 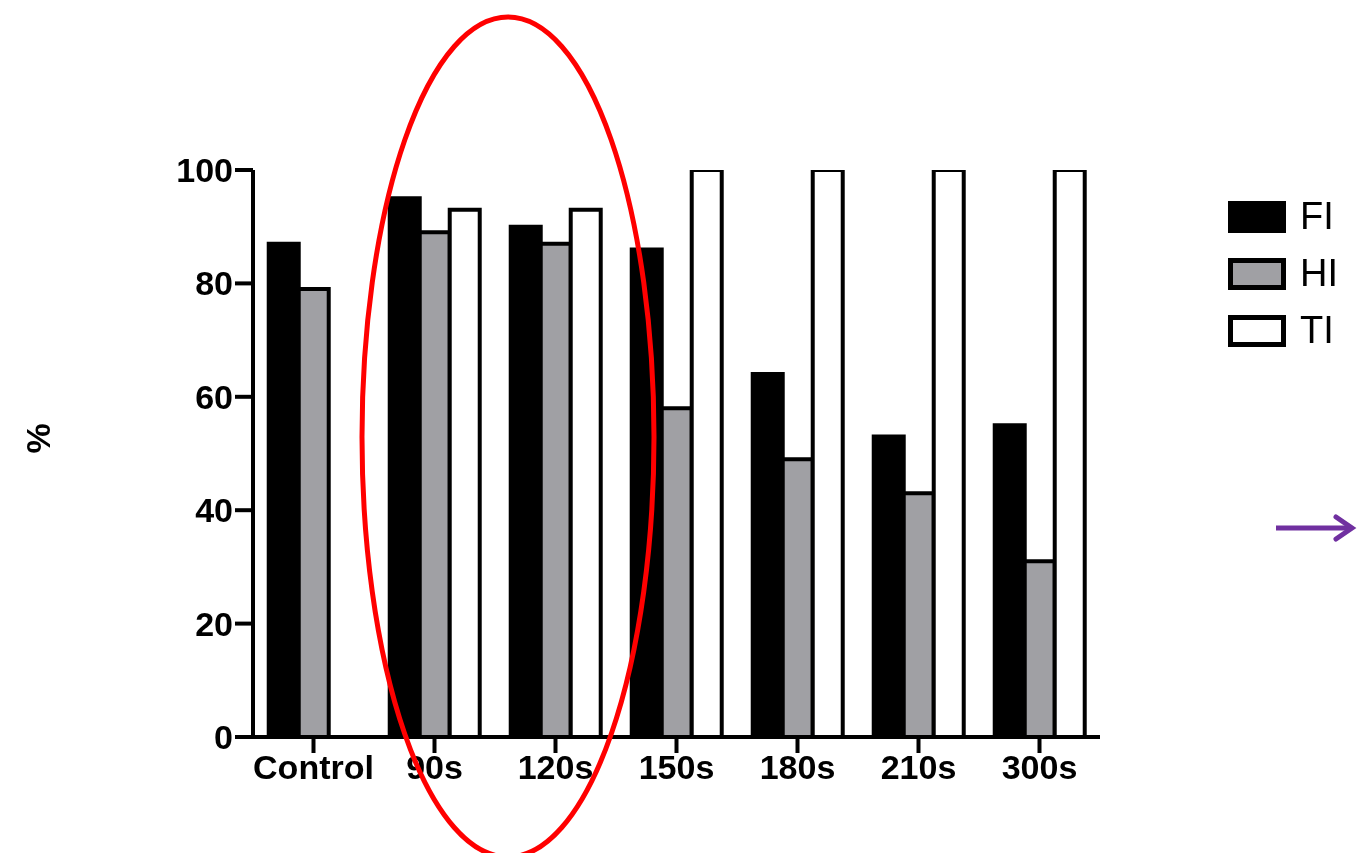 What do you see at coordinates (223, 737) in the screenshot?
I see `y-tick-label: 0` at bounding box center [223, 737].